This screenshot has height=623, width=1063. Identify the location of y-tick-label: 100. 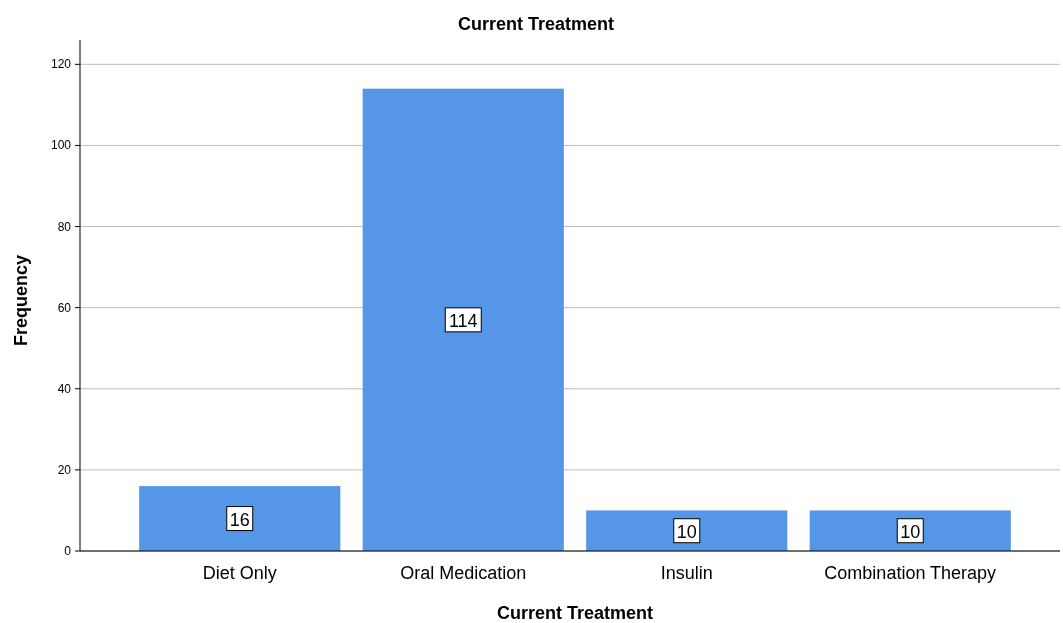
(61, 145).